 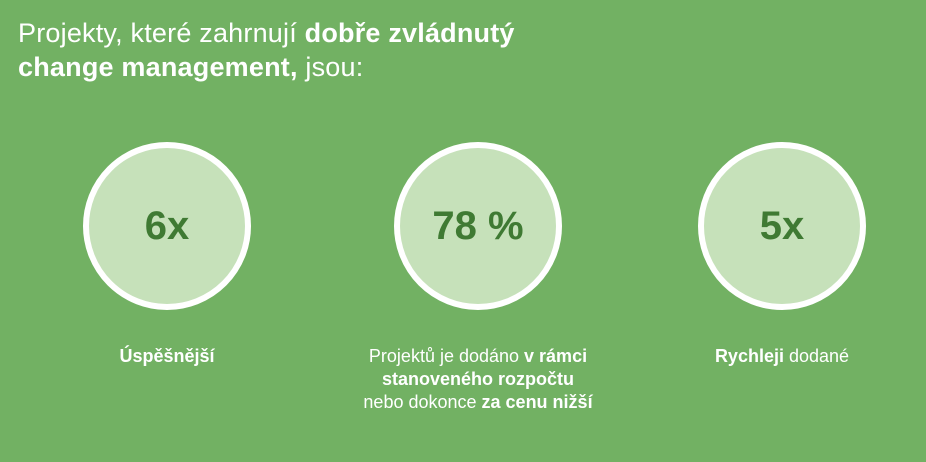 I want to click on stat-caption-line2-bold: stanoveného rozpočtu, so click(x=477, y=379).